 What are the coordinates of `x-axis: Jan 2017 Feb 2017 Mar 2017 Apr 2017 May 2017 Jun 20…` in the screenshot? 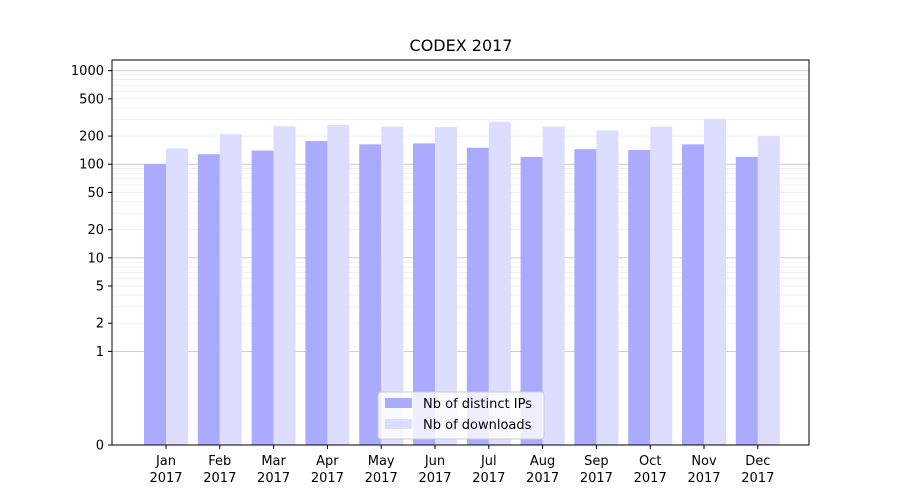 It's located at (461, 465).